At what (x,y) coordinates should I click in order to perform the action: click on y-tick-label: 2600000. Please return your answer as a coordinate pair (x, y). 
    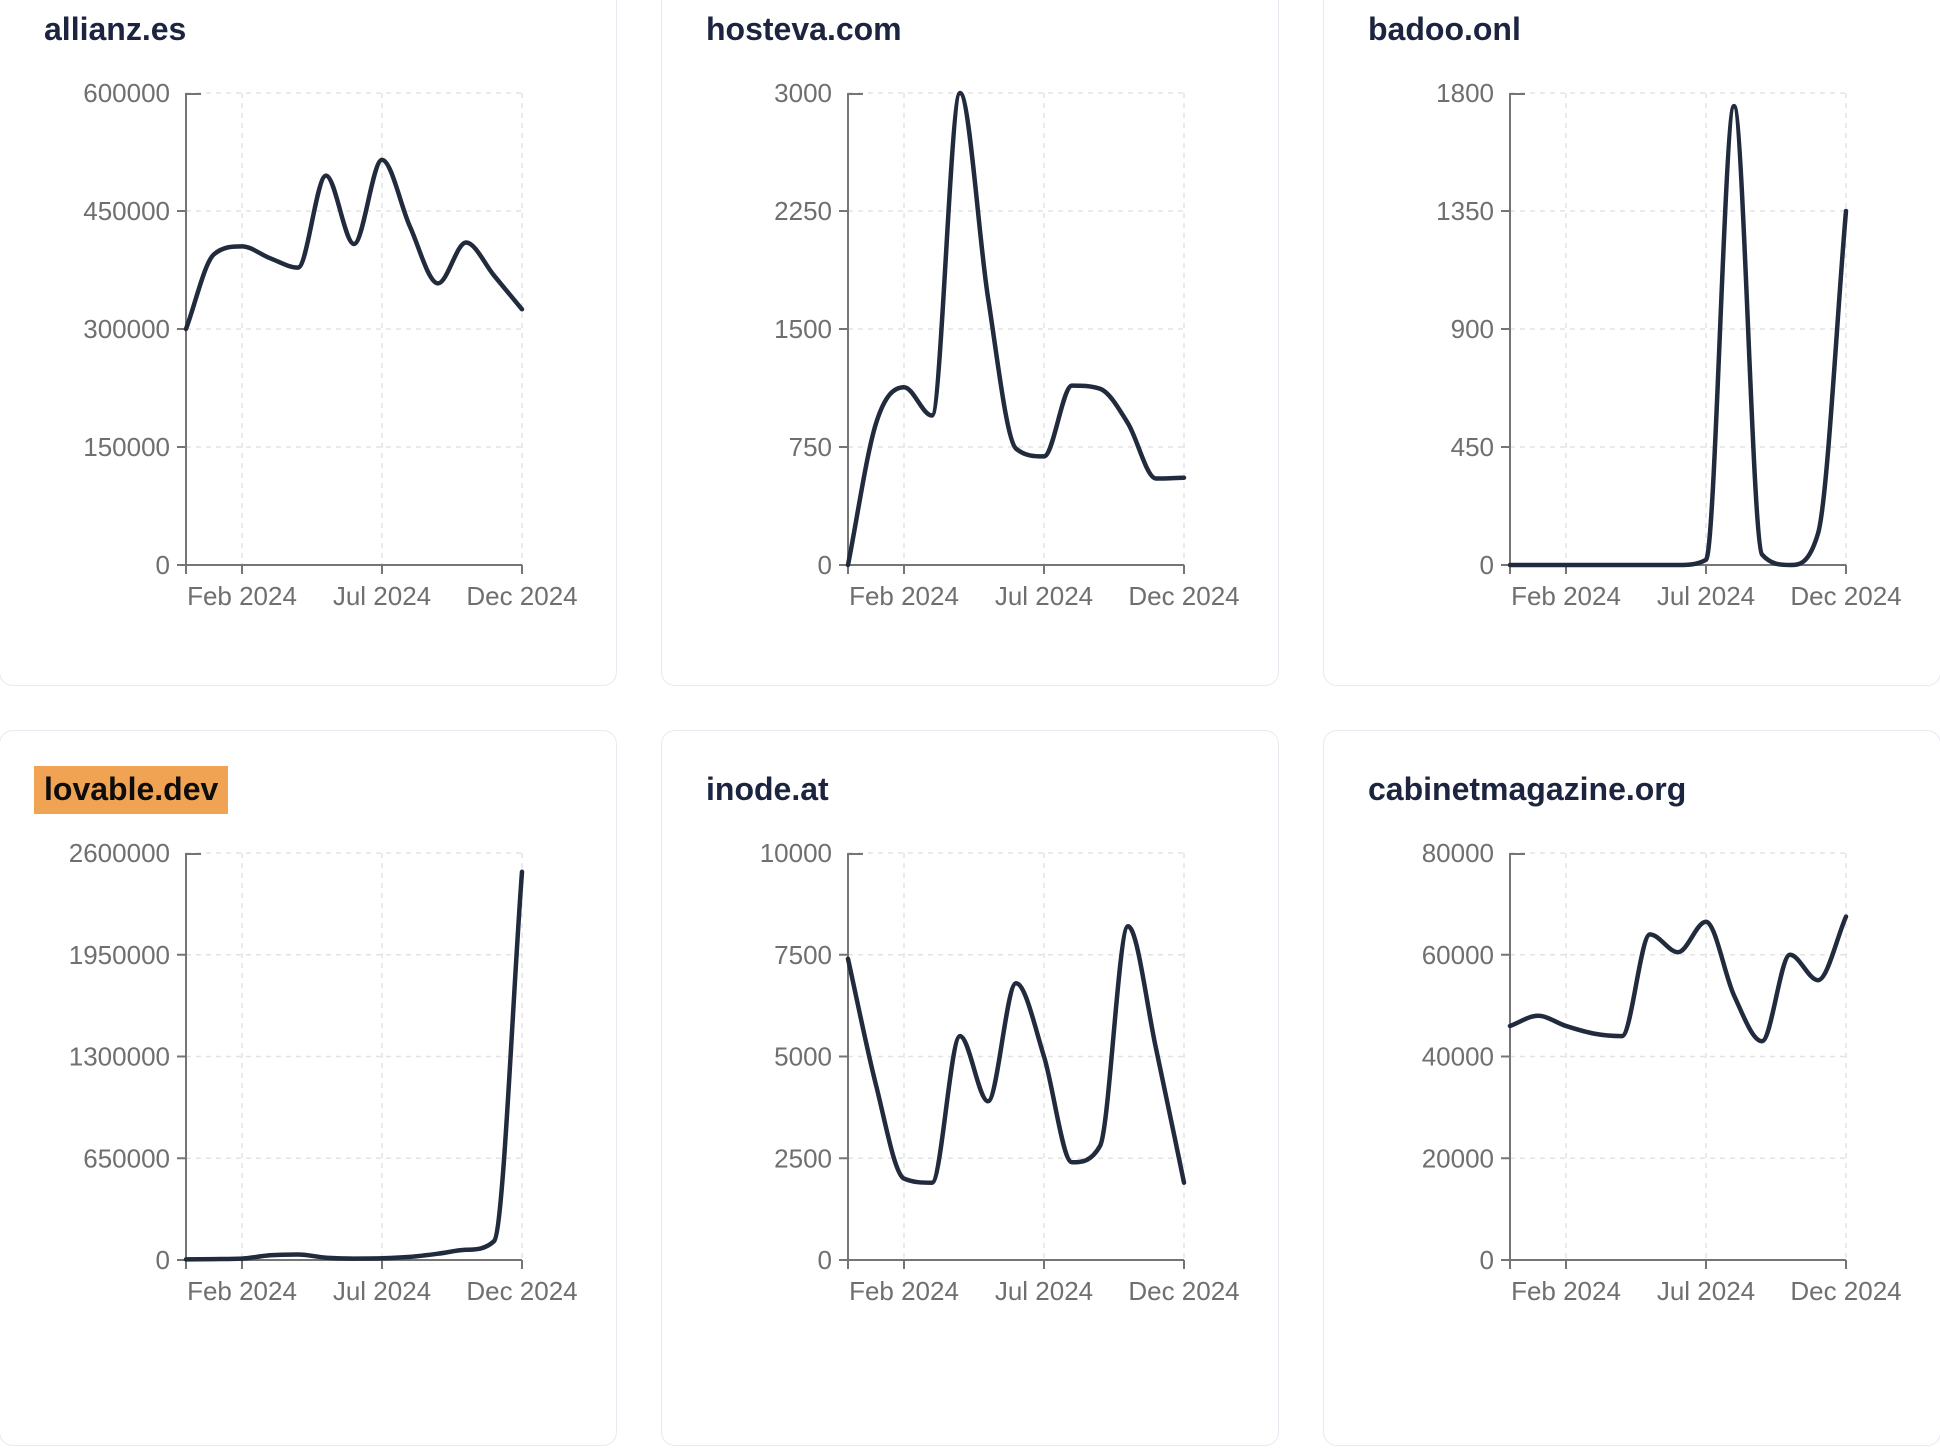
    Looking at the image, I should click on (119, 853).